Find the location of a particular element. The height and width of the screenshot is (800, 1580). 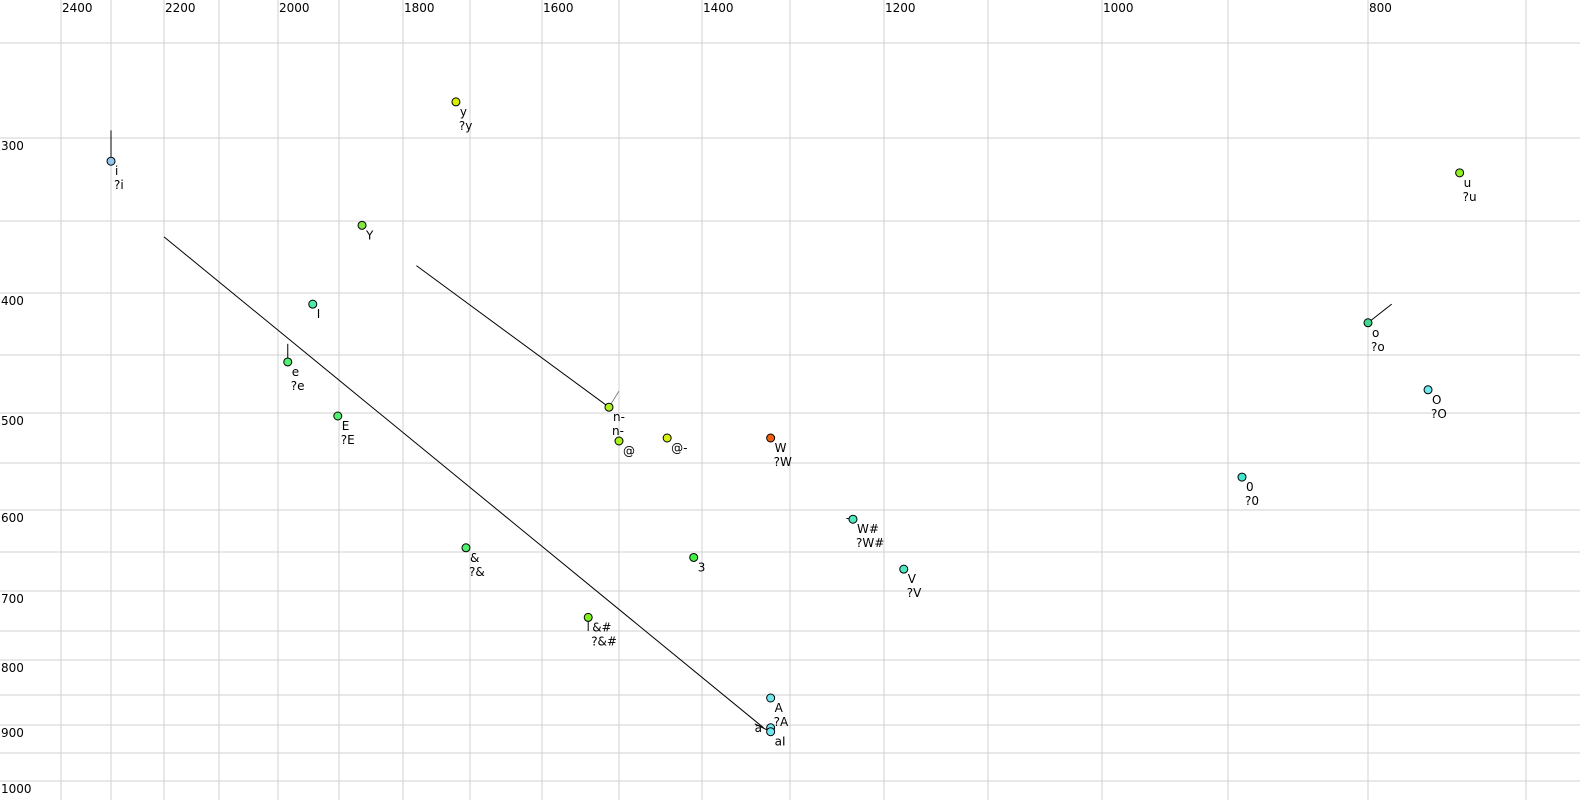

point-label: @ is located at coordinates (629, 451).